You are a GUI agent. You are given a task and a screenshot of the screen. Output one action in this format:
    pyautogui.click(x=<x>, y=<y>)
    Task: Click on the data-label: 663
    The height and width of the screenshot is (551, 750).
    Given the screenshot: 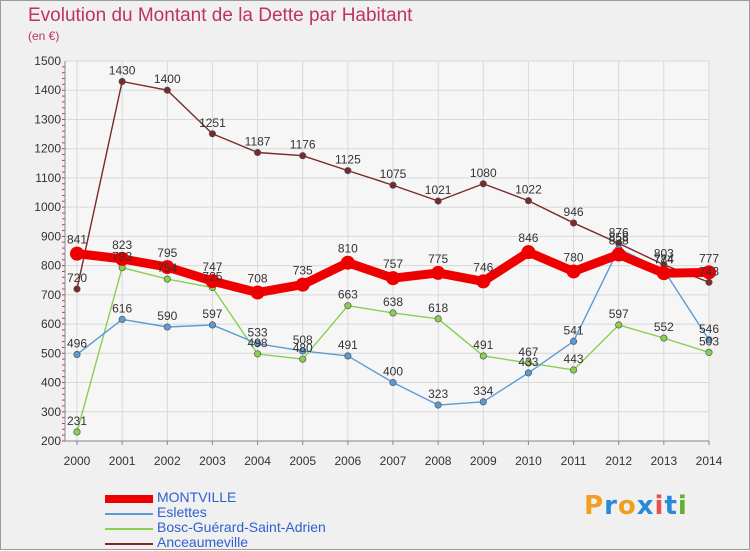 What is the action you would take?
    pyautogui.click(x=348, y=295)
    